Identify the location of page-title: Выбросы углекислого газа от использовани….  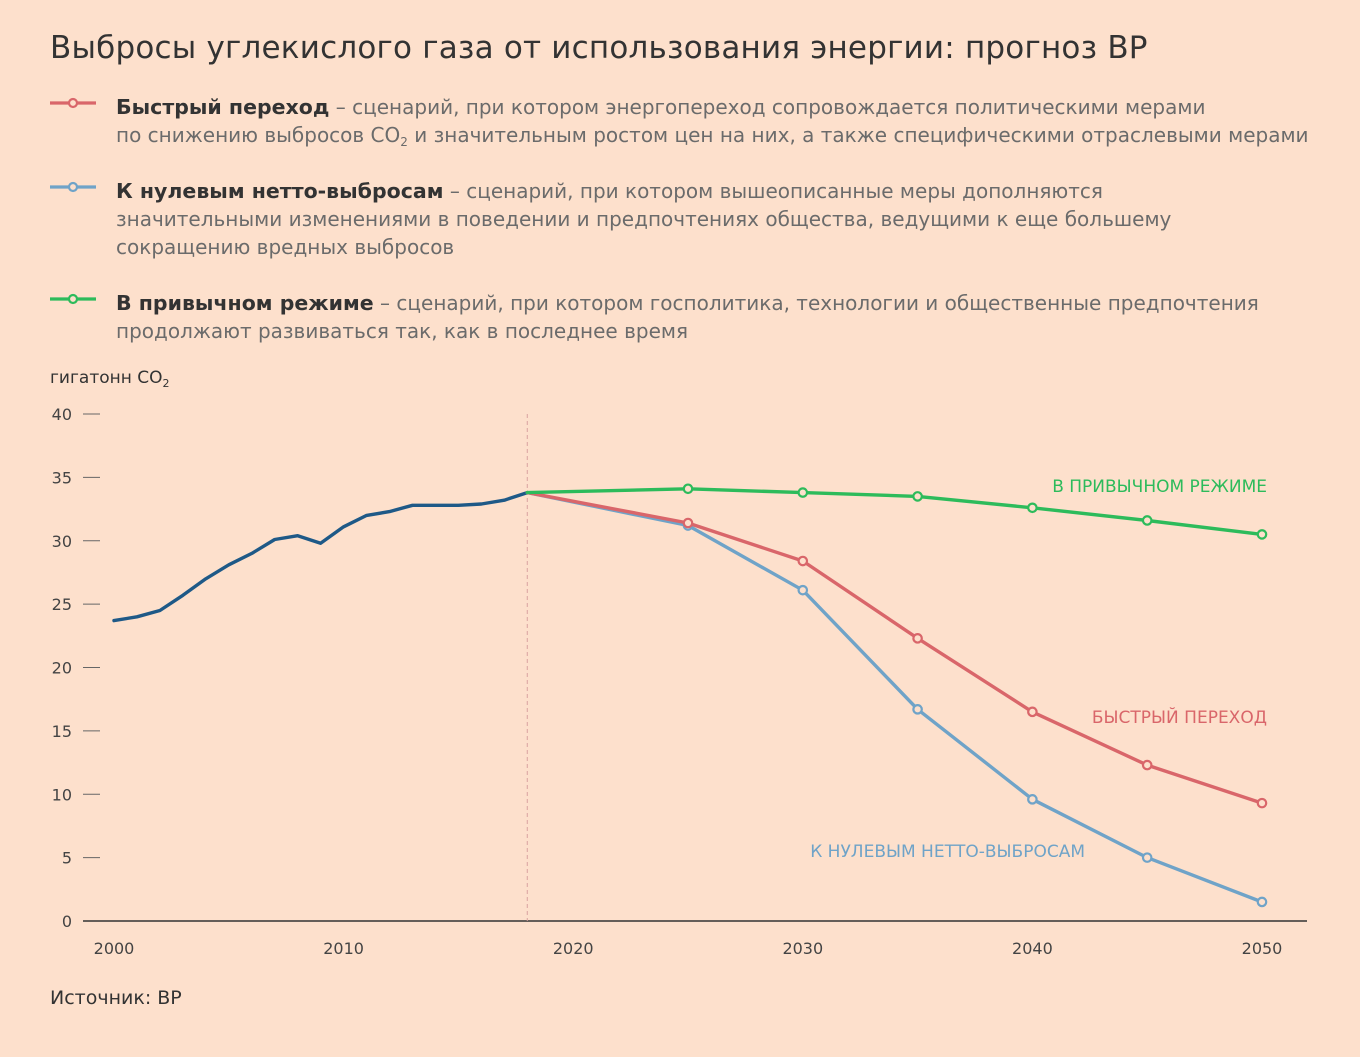
(599, 48).